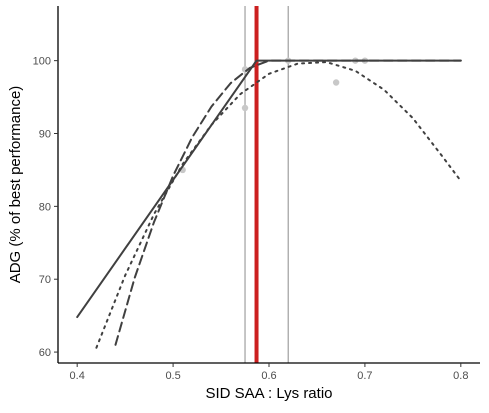 Image resolution: width=489 pixels, height=413 pixels. Describe the element at coordinates (45, 280) in the screenshot. I see `y-tick-label: 70` at that location.